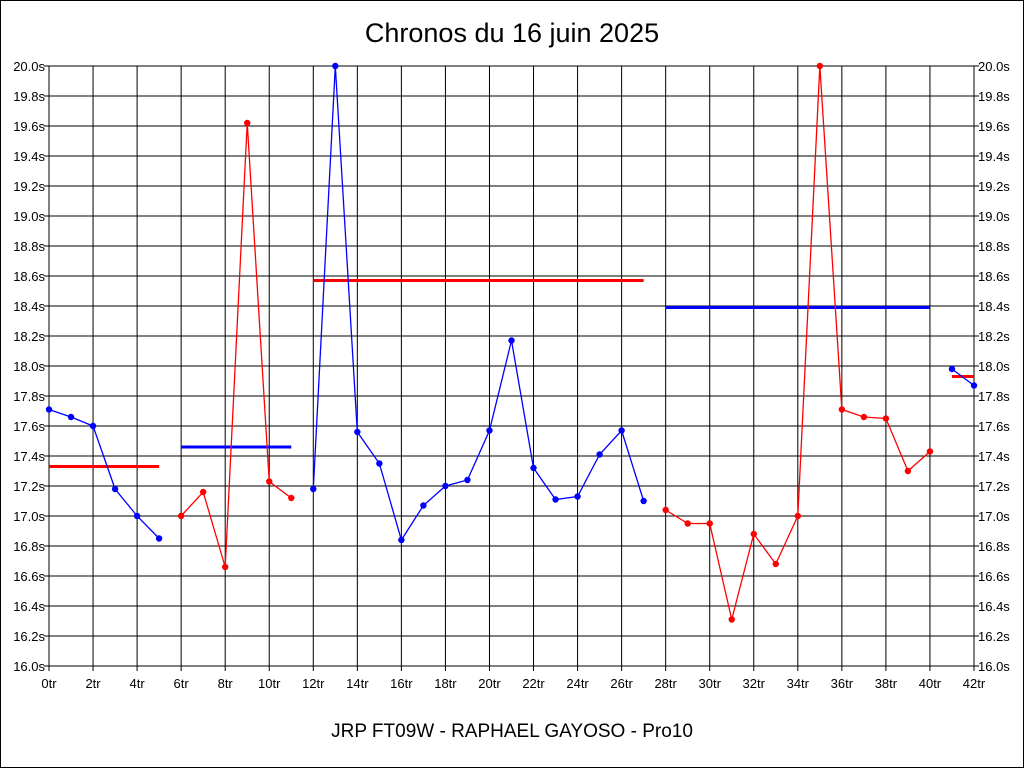  I want to click on x-tick-label: 8tr, so click(226, 683).